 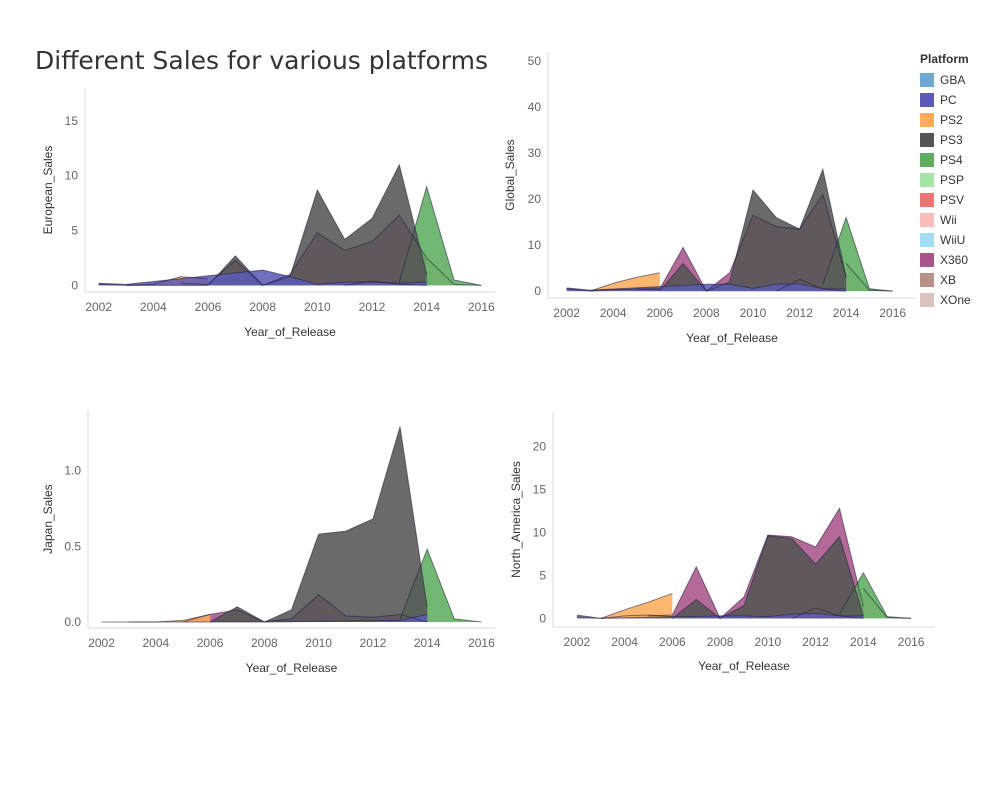 What do you see at coordinates (951, 160) in the screenshot?
I see `legend-label: PS4` at bounding box center [951, 160].